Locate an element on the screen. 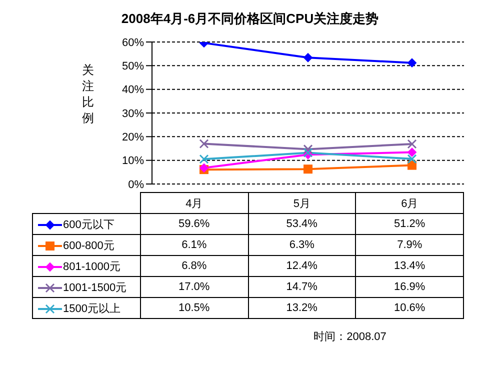 Image resolution: width=500 pixels, height=375 pixels. data-label: 59.6% is located at coordinates (194, 224).